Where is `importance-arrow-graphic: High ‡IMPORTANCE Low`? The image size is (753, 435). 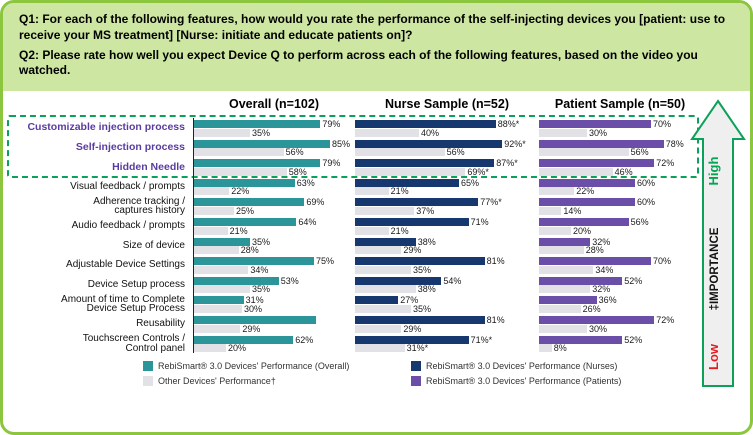 importance-arrow-graphic: High ‡IMPORTANCE Low is located at coordinates (718, 243).